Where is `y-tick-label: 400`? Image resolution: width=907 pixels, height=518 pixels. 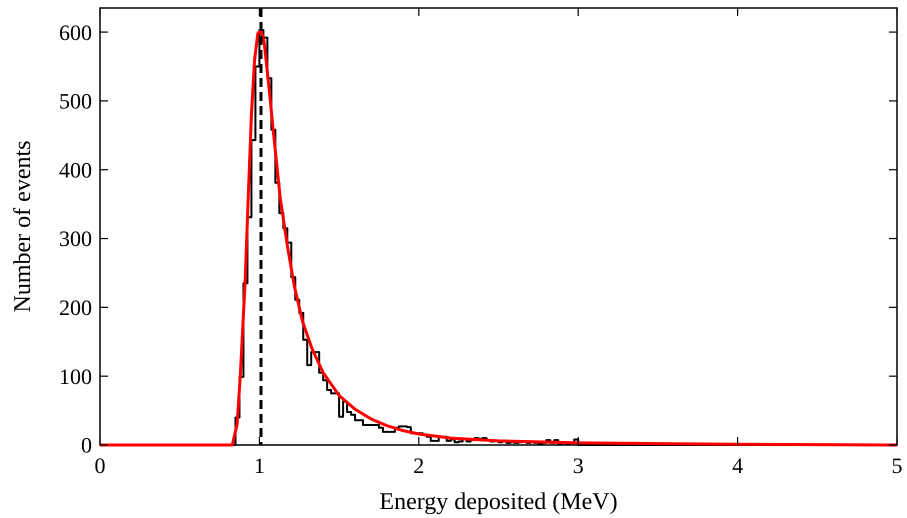 y-tick-label: 400 is located at coordinates (75, 169).